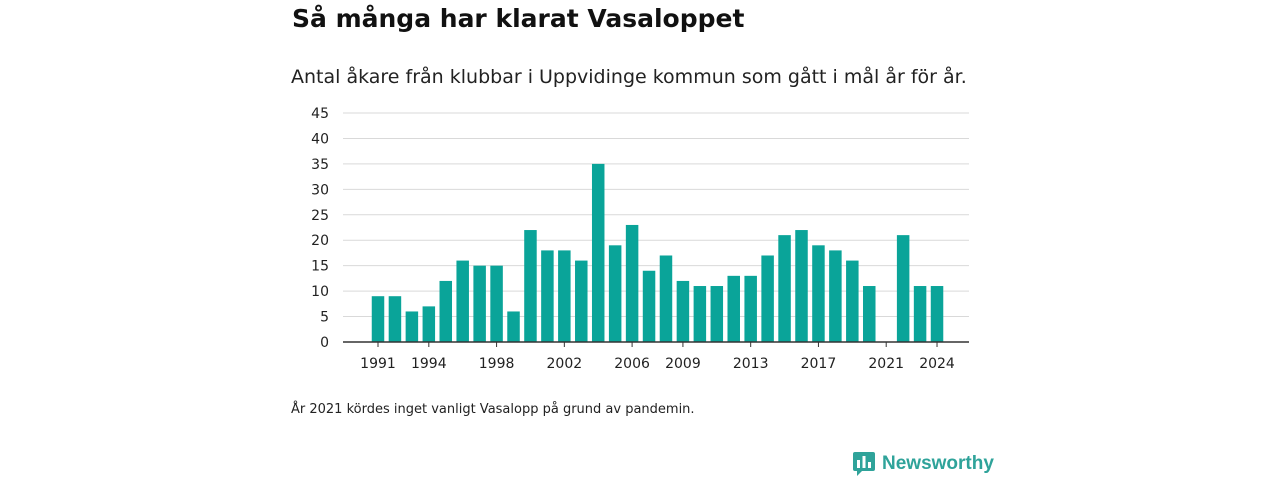  Describe the element at coordinates (320, 267) in the screenshot. I see `y-tick-label: 15` at that location.